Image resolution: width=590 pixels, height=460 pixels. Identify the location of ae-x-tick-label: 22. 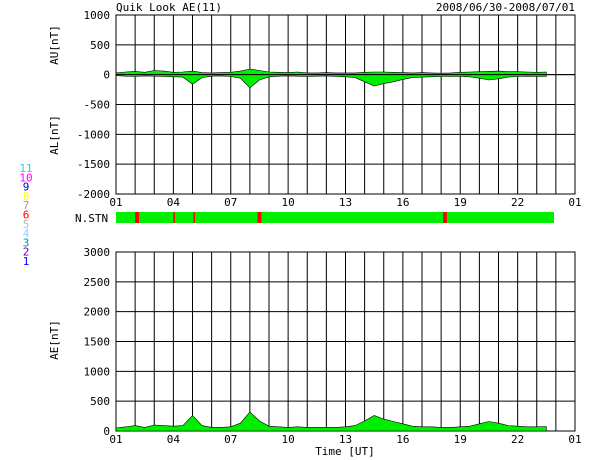
(517, 439).